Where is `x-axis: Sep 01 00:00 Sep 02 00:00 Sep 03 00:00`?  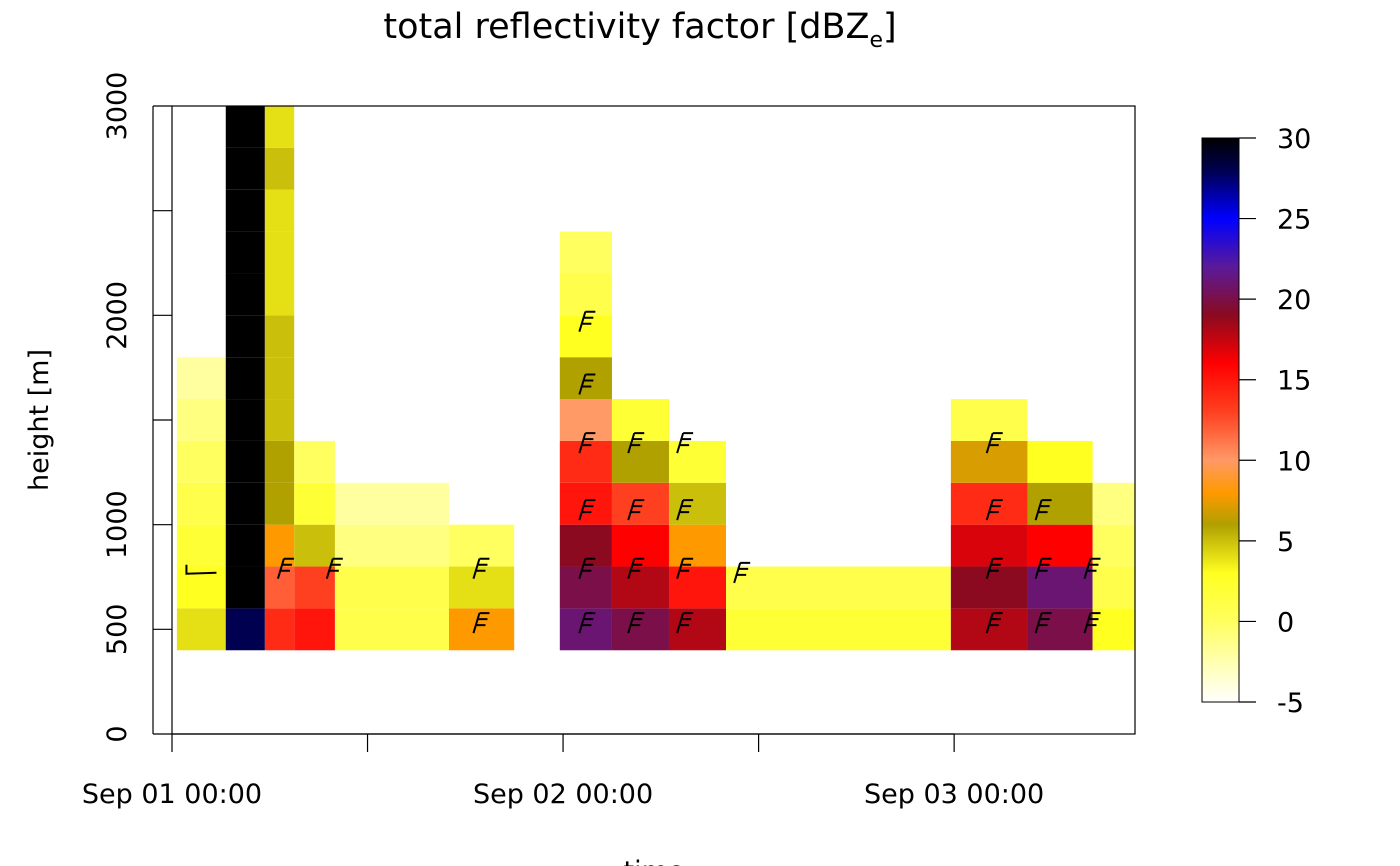 x-axis: Sep 01 00:00 Sep 02 00:00 Sep 03 00:00 is located at coordinates (563, 771).